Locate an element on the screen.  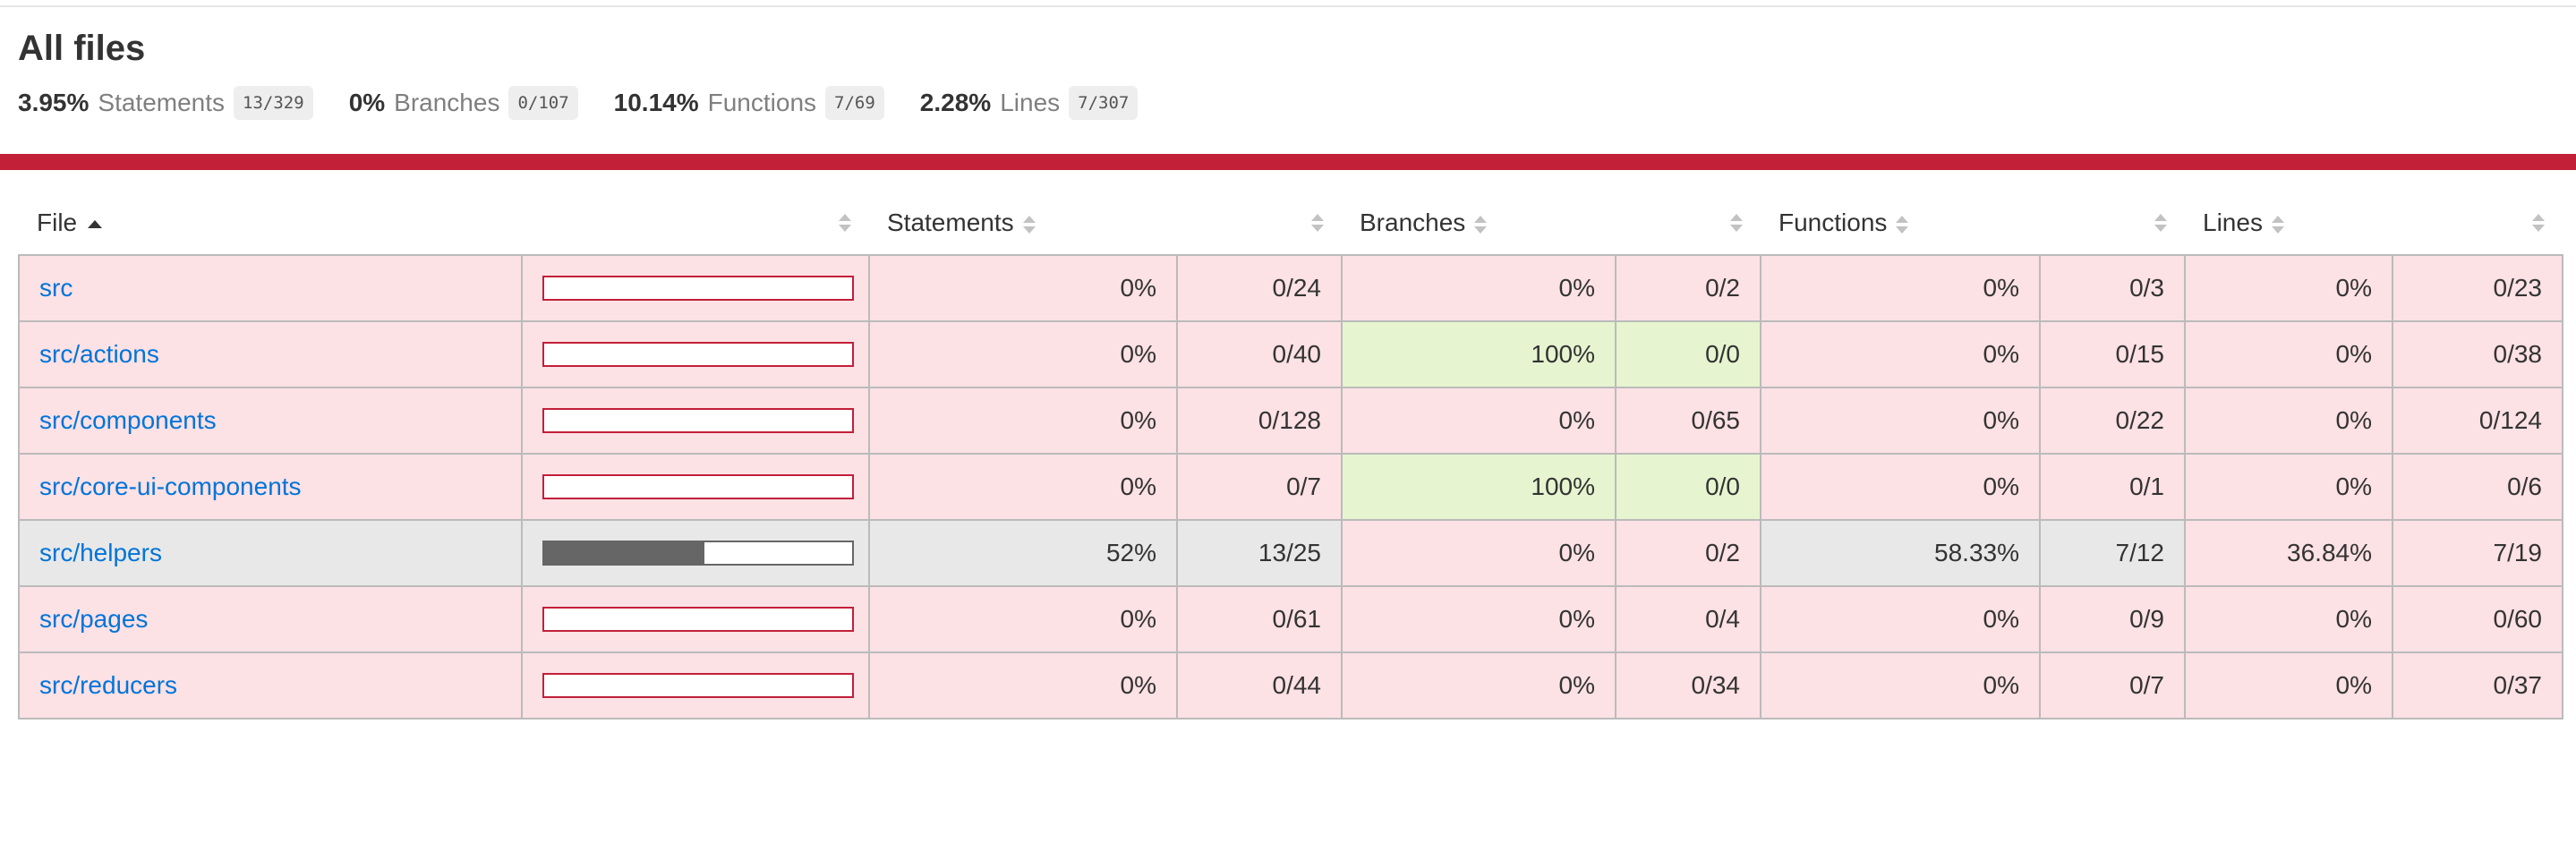
header-statements-raw is located at coordinates (1259, 223).